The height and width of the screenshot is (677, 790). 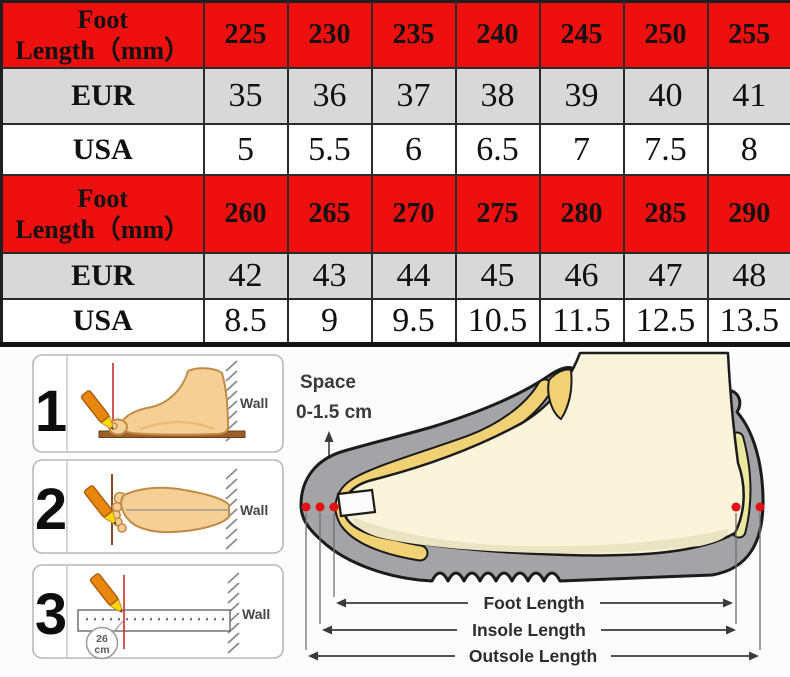 I want to click on eur-size-cell: 38, so click(x=497, y=96).